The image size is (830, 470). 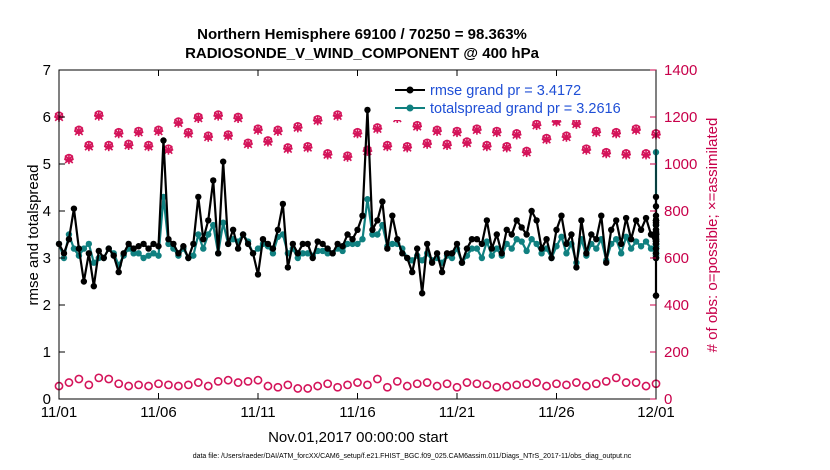 I want to click on x-tick-label: 11/11, so click(x=257, y=412).